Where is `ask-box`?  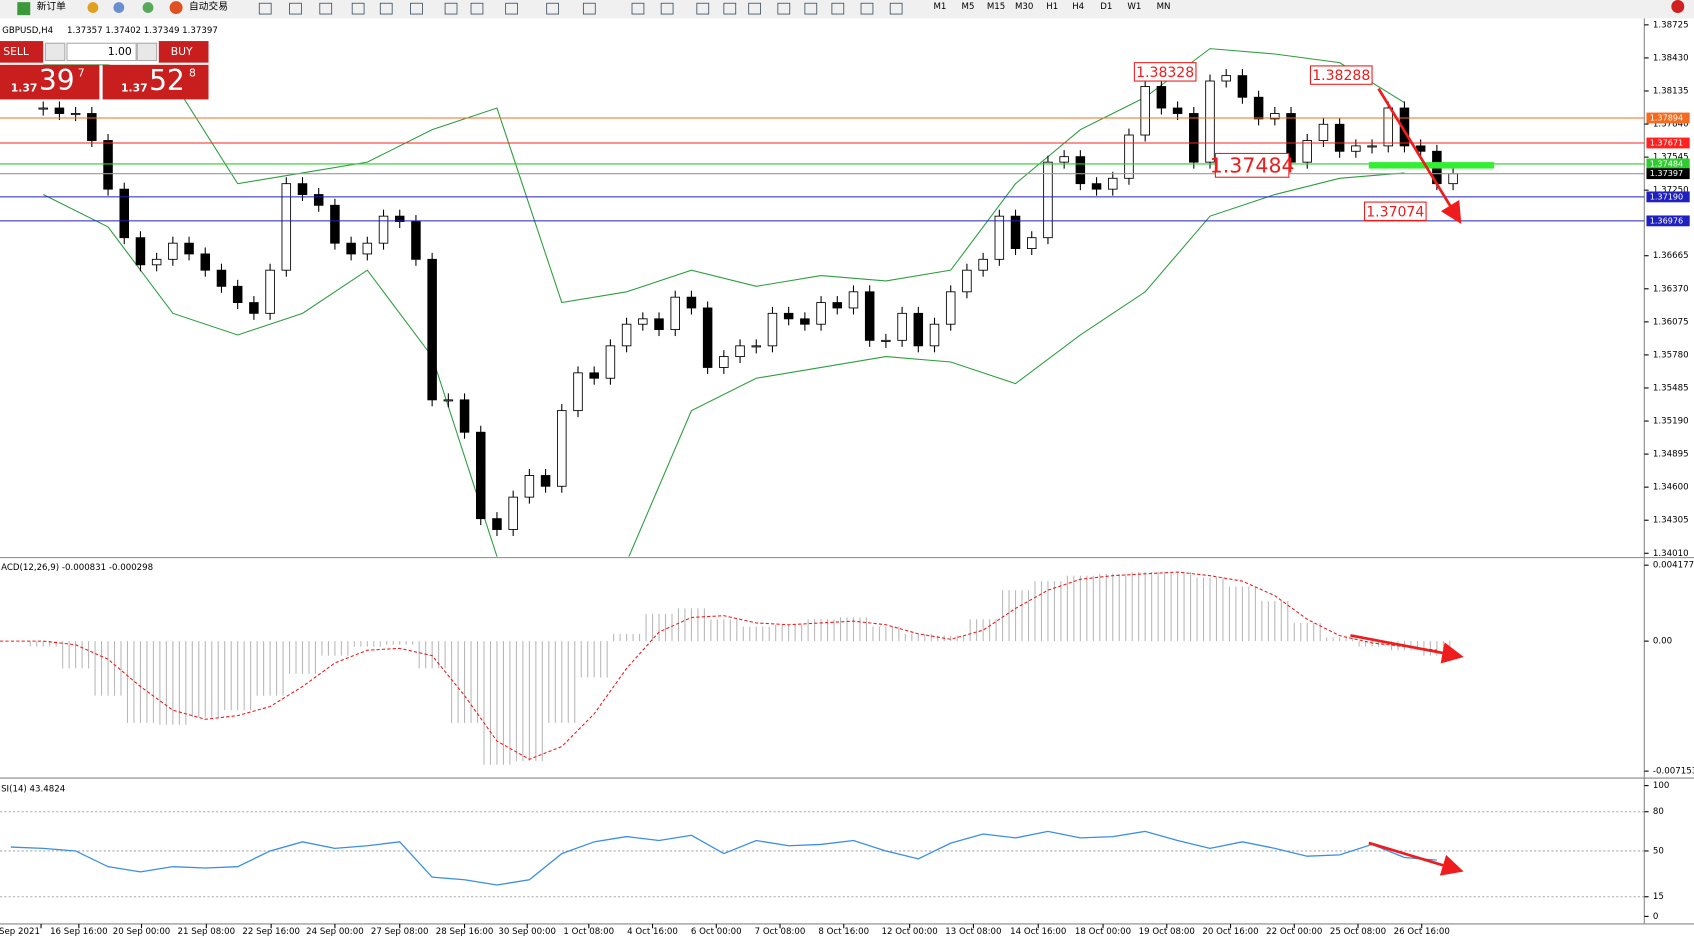
ask-box is located at coordinates (155, 82).